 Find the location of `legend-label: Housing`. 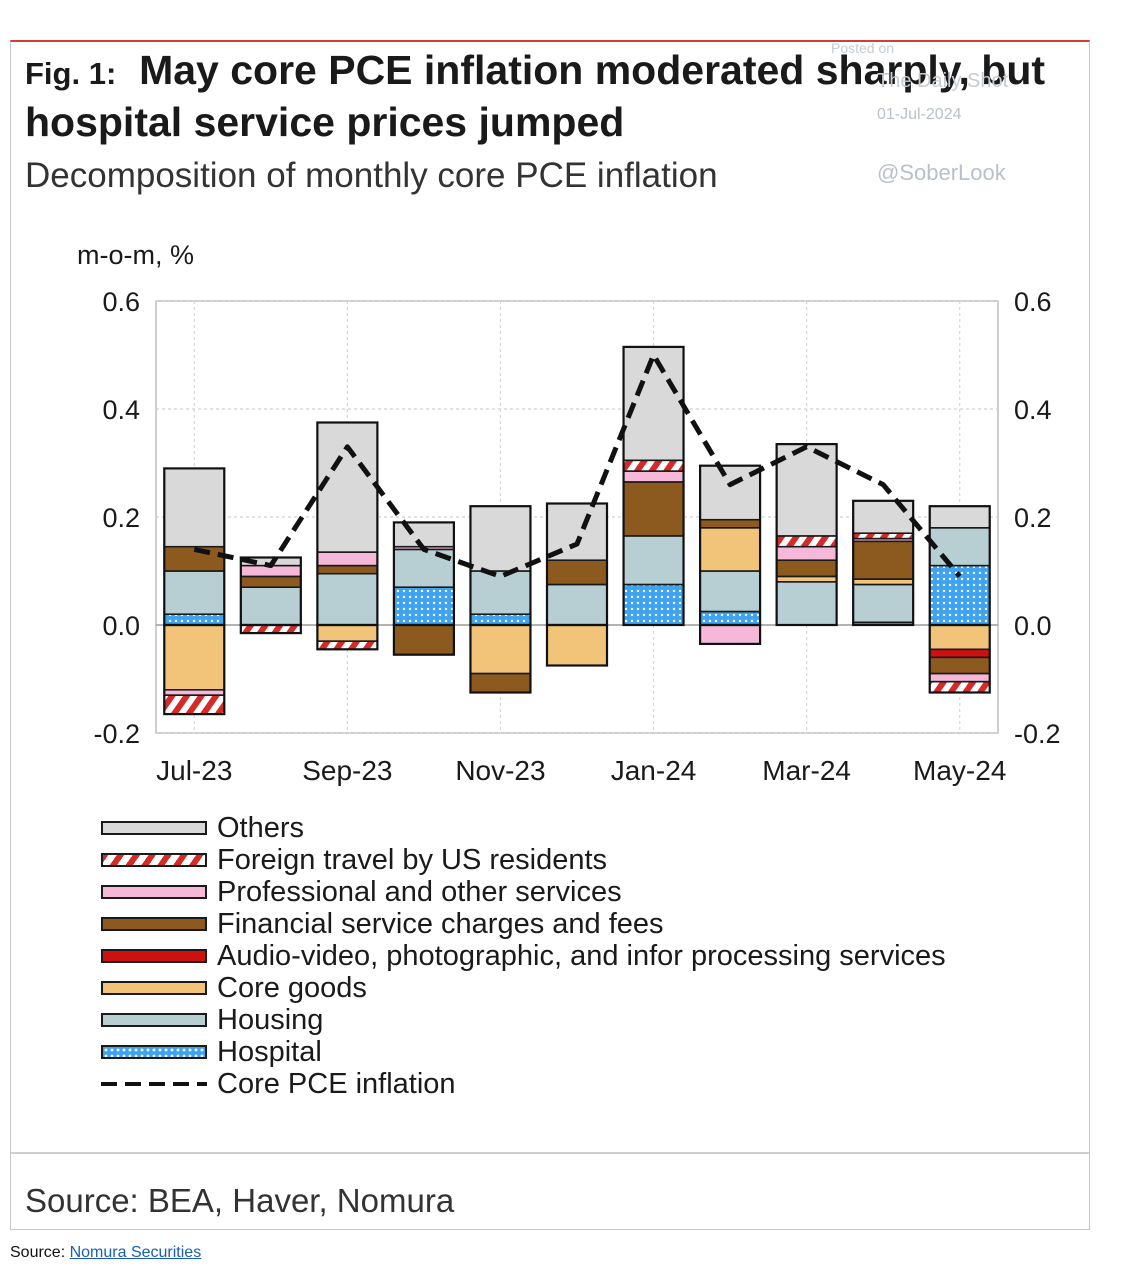

legend-label: Housing is located at coordinates (270, 1019).